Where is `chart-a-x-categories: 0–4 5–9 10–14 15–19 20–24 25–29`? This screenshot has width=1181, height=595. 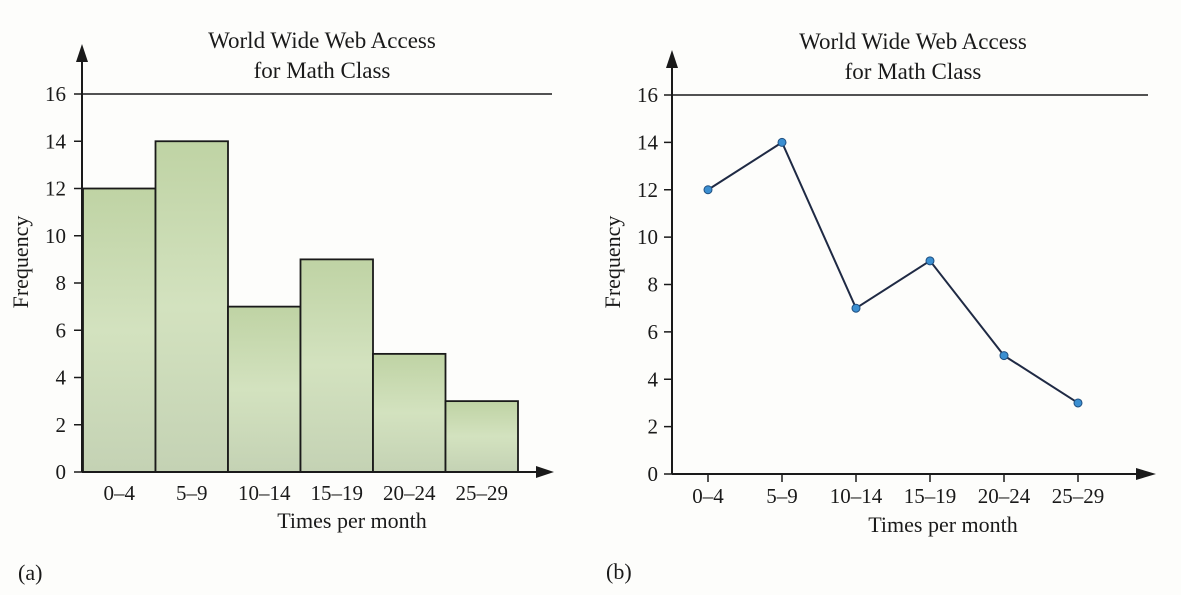
chart-a-x-categories: 0–4 5–9 10–14 15–19 20–24 25–29 is located at coordinates (306, 493).